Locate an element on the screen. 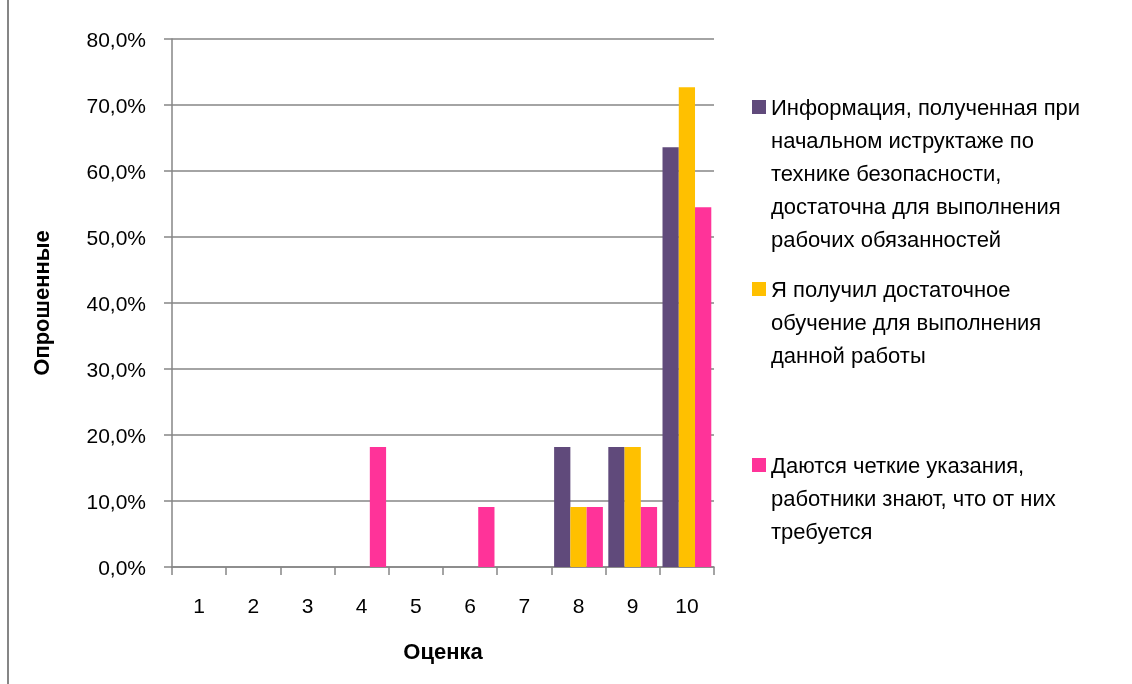 The image size is (1132, 684). x-axis-title: Оценка is located at coordinates (443, 651).